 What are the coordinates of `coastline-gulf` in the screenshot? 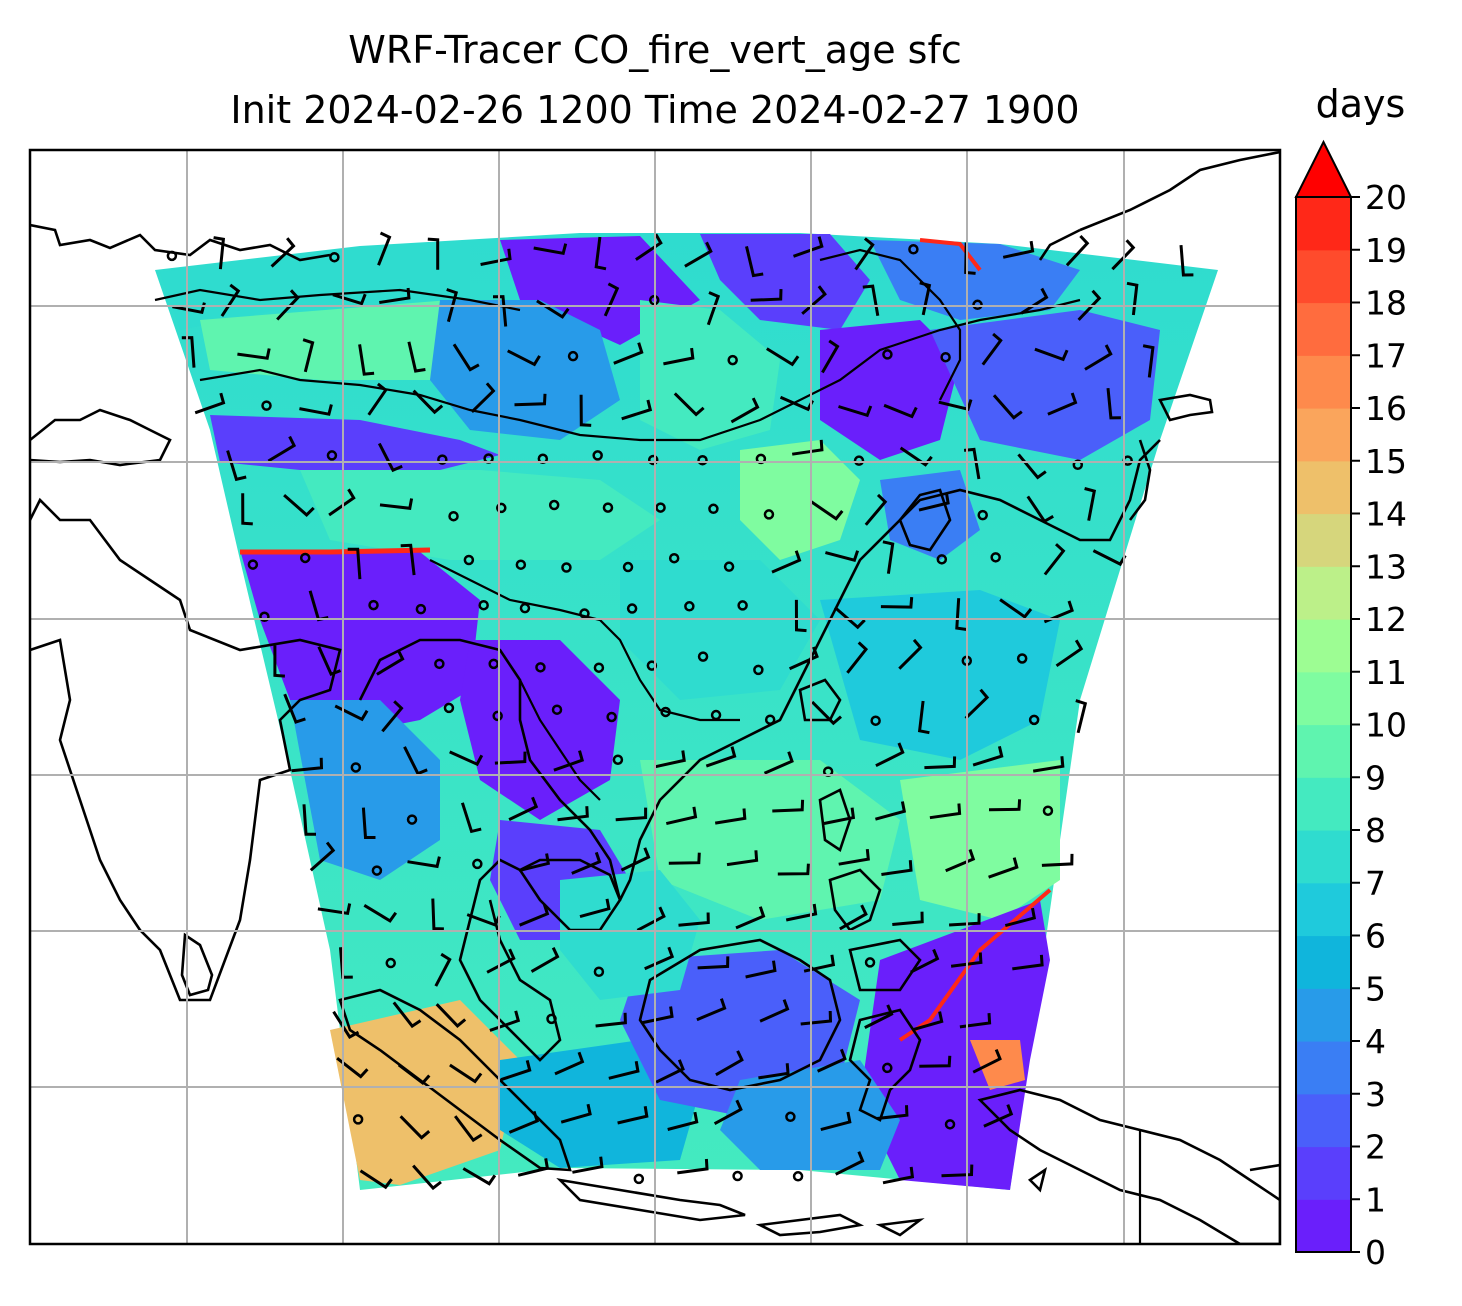 It's located at (570, 879).